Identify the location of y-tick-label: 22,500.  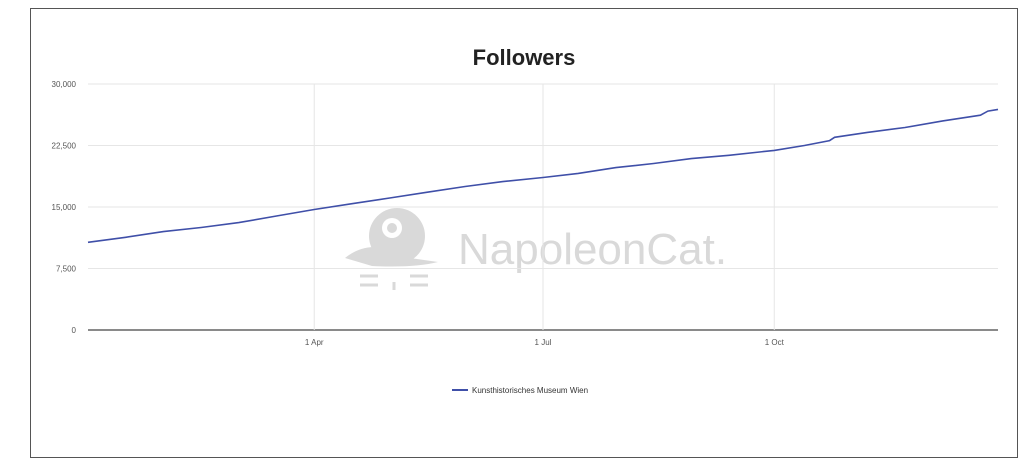
(64, 146).